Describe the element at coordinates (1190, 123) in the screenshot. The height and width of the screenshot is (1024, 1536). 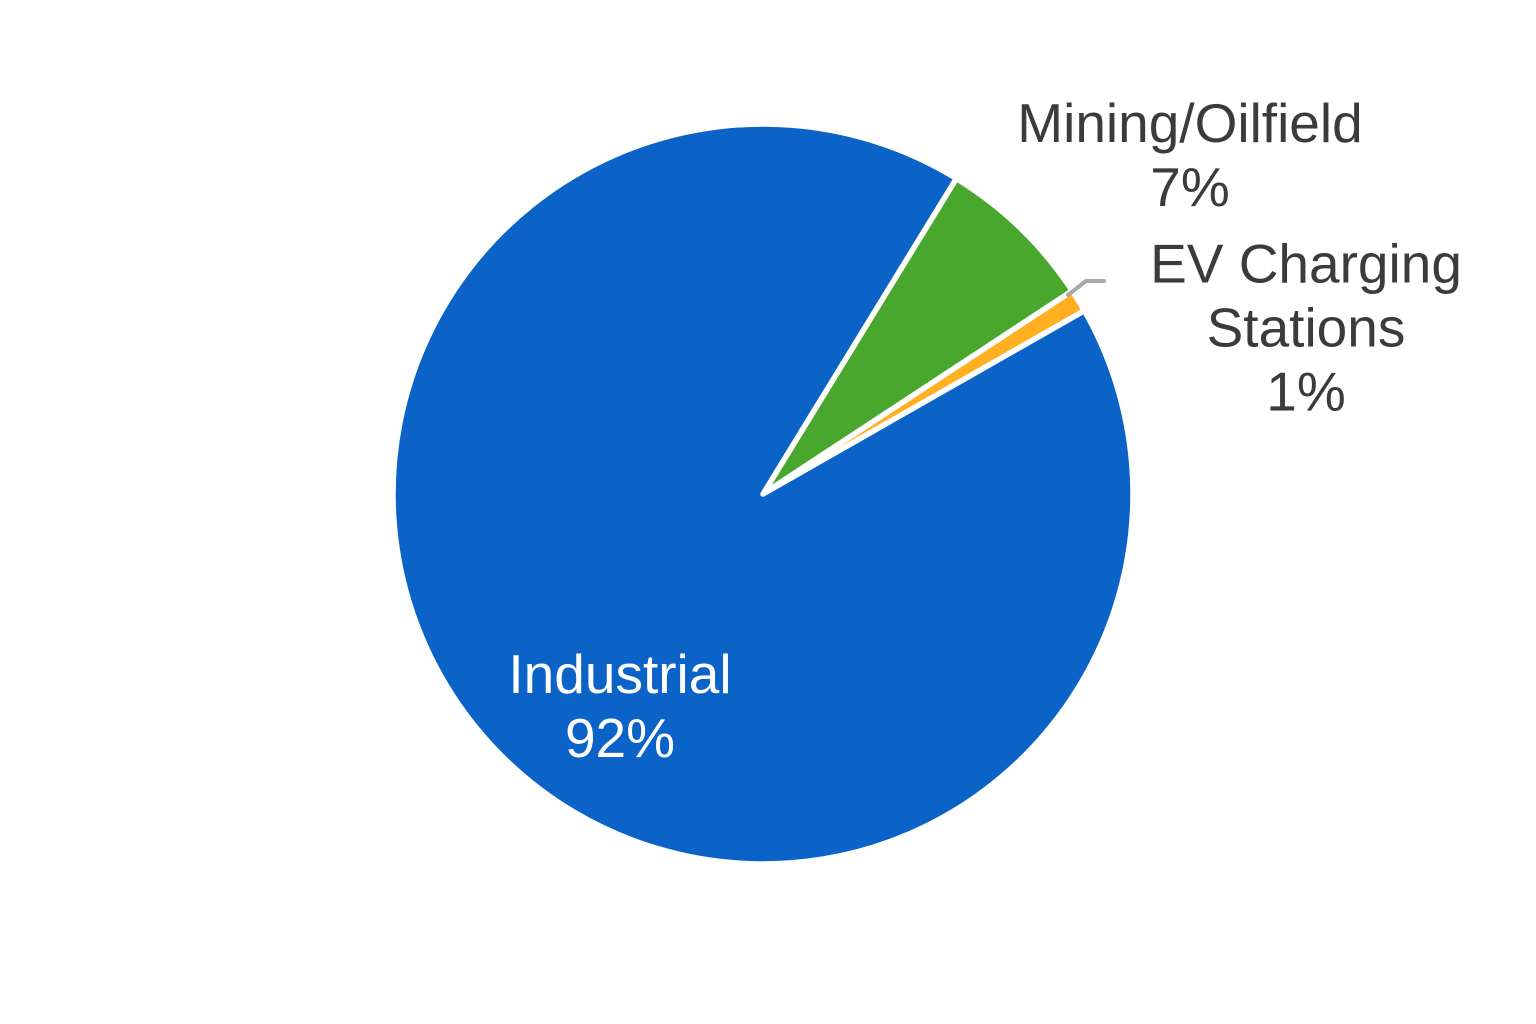
I see `slice-label-text: Mining/Oilfield` at that location.